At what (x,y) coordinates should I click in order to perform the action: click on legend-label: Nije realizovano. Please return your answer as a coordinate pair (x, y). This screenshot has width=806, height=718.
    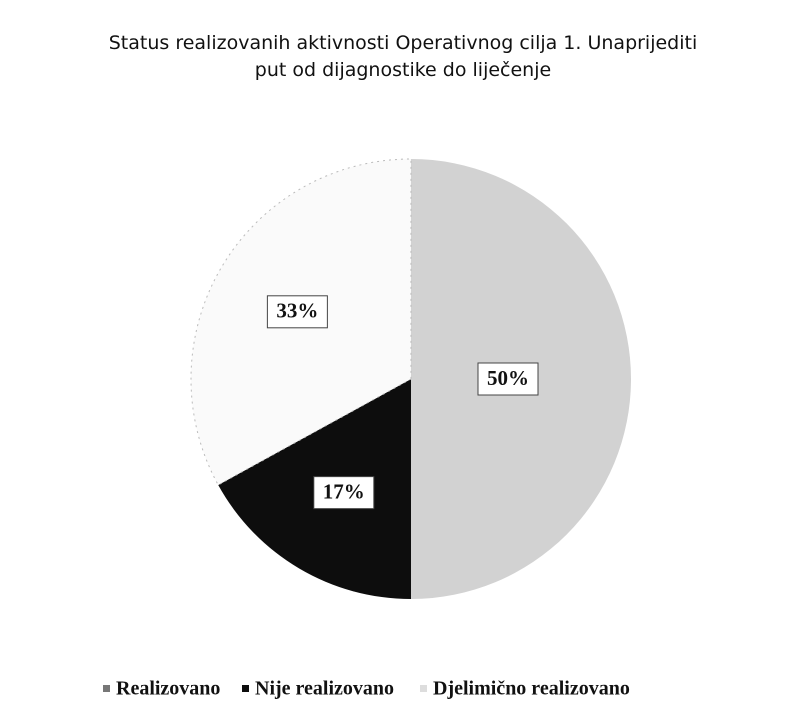
    Looking at the image, I should click on (324, 689).